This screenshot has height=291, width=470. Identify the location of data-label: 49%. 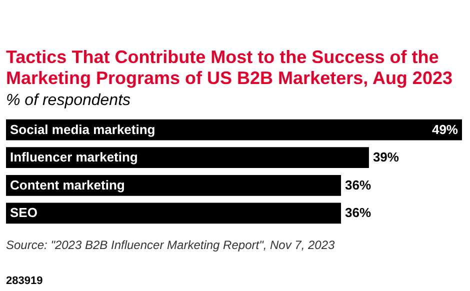
(445, 129).